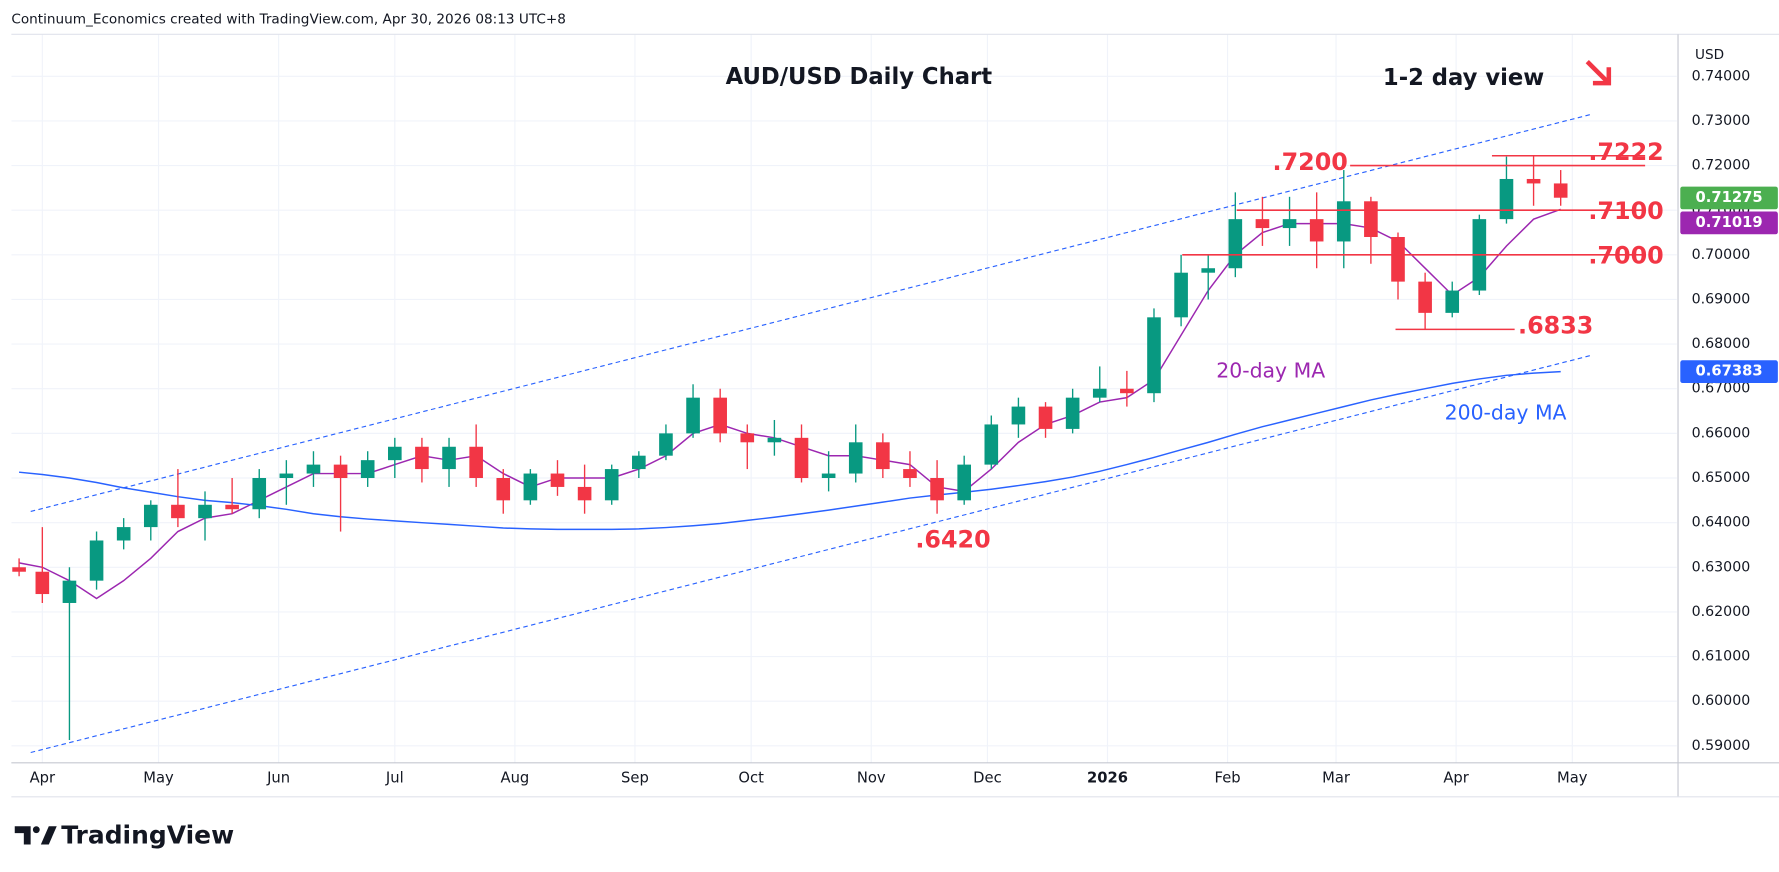 The height and width of the screenshot is (872, 1779). What do you see at coordinates (514, 778) in the screenshot?
I see `x-tick-label: Aug` at bounding box center [514, 778].